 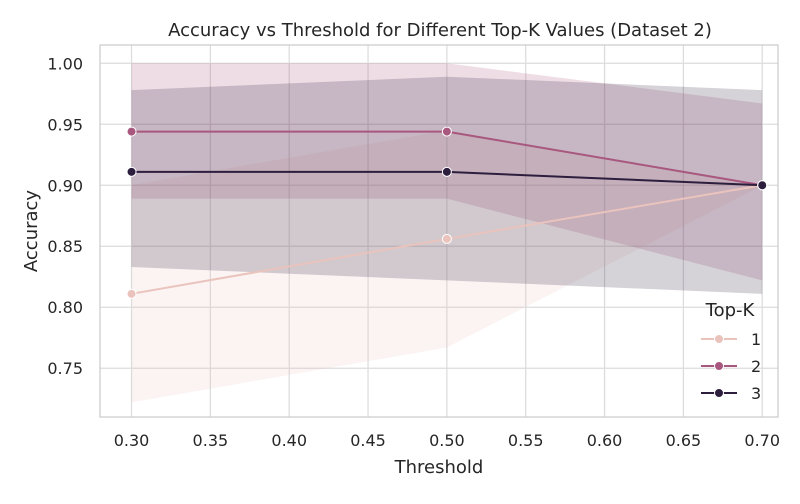 What do you see at coordinates (439, 467) in the screenshot?
I see `x-axis-label: Threshold` at bounding box center [439, 467].